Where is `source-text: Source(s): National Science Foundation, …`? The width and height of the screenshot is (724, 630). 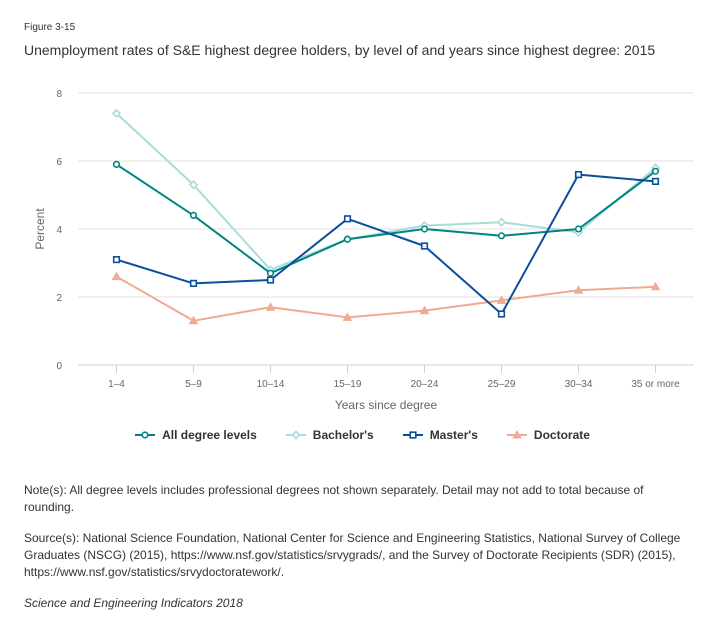 source-text: Source(s): National Science Foundation, … is located at coordinates (352, 555).